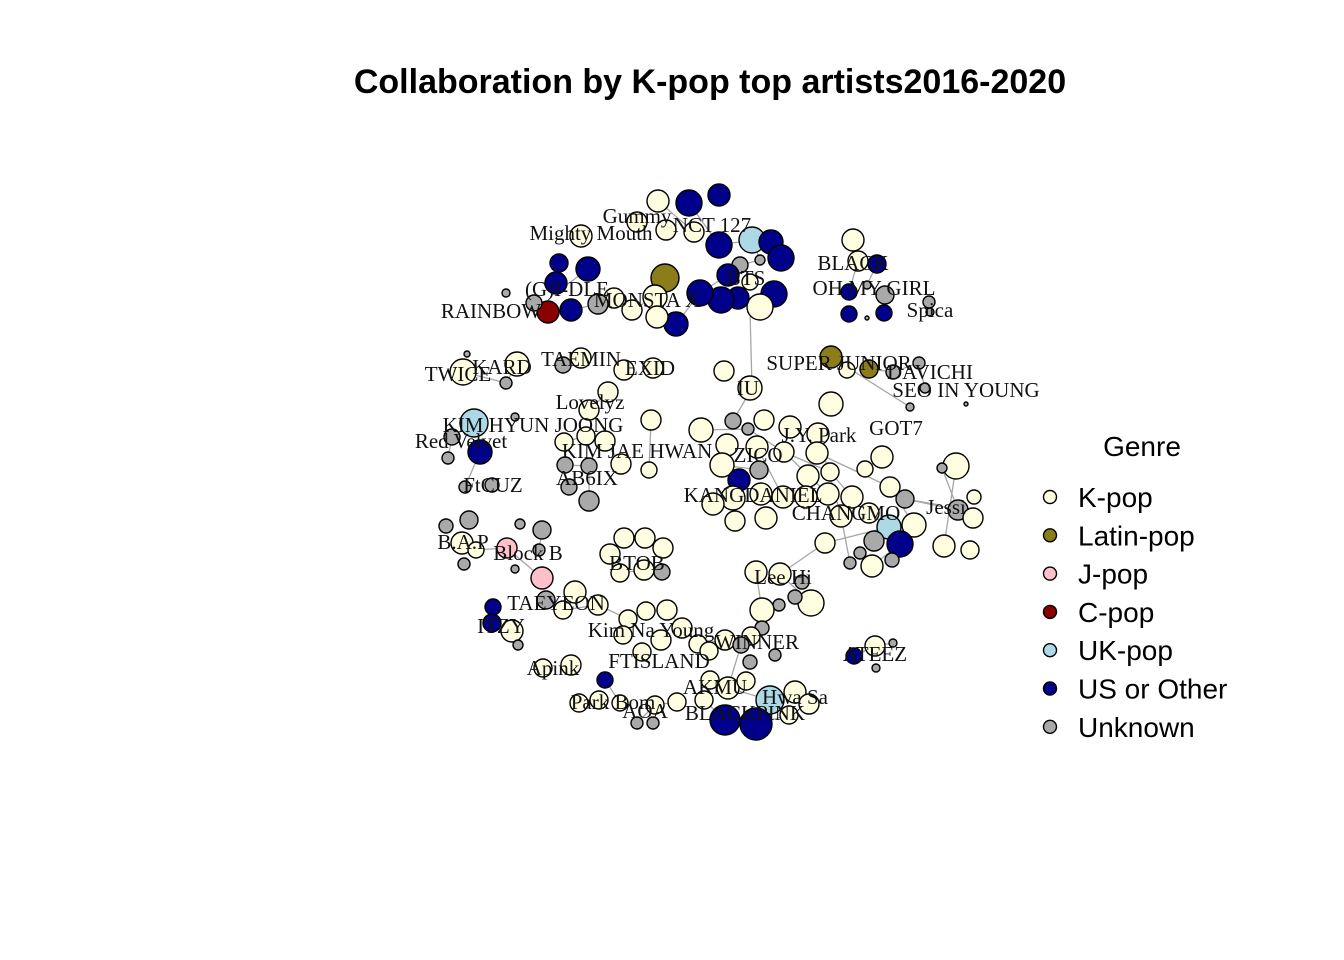 The height and width of the screenshot is (960, 1344). I want to click on node-label-kard: KARD, so click(502, 367).